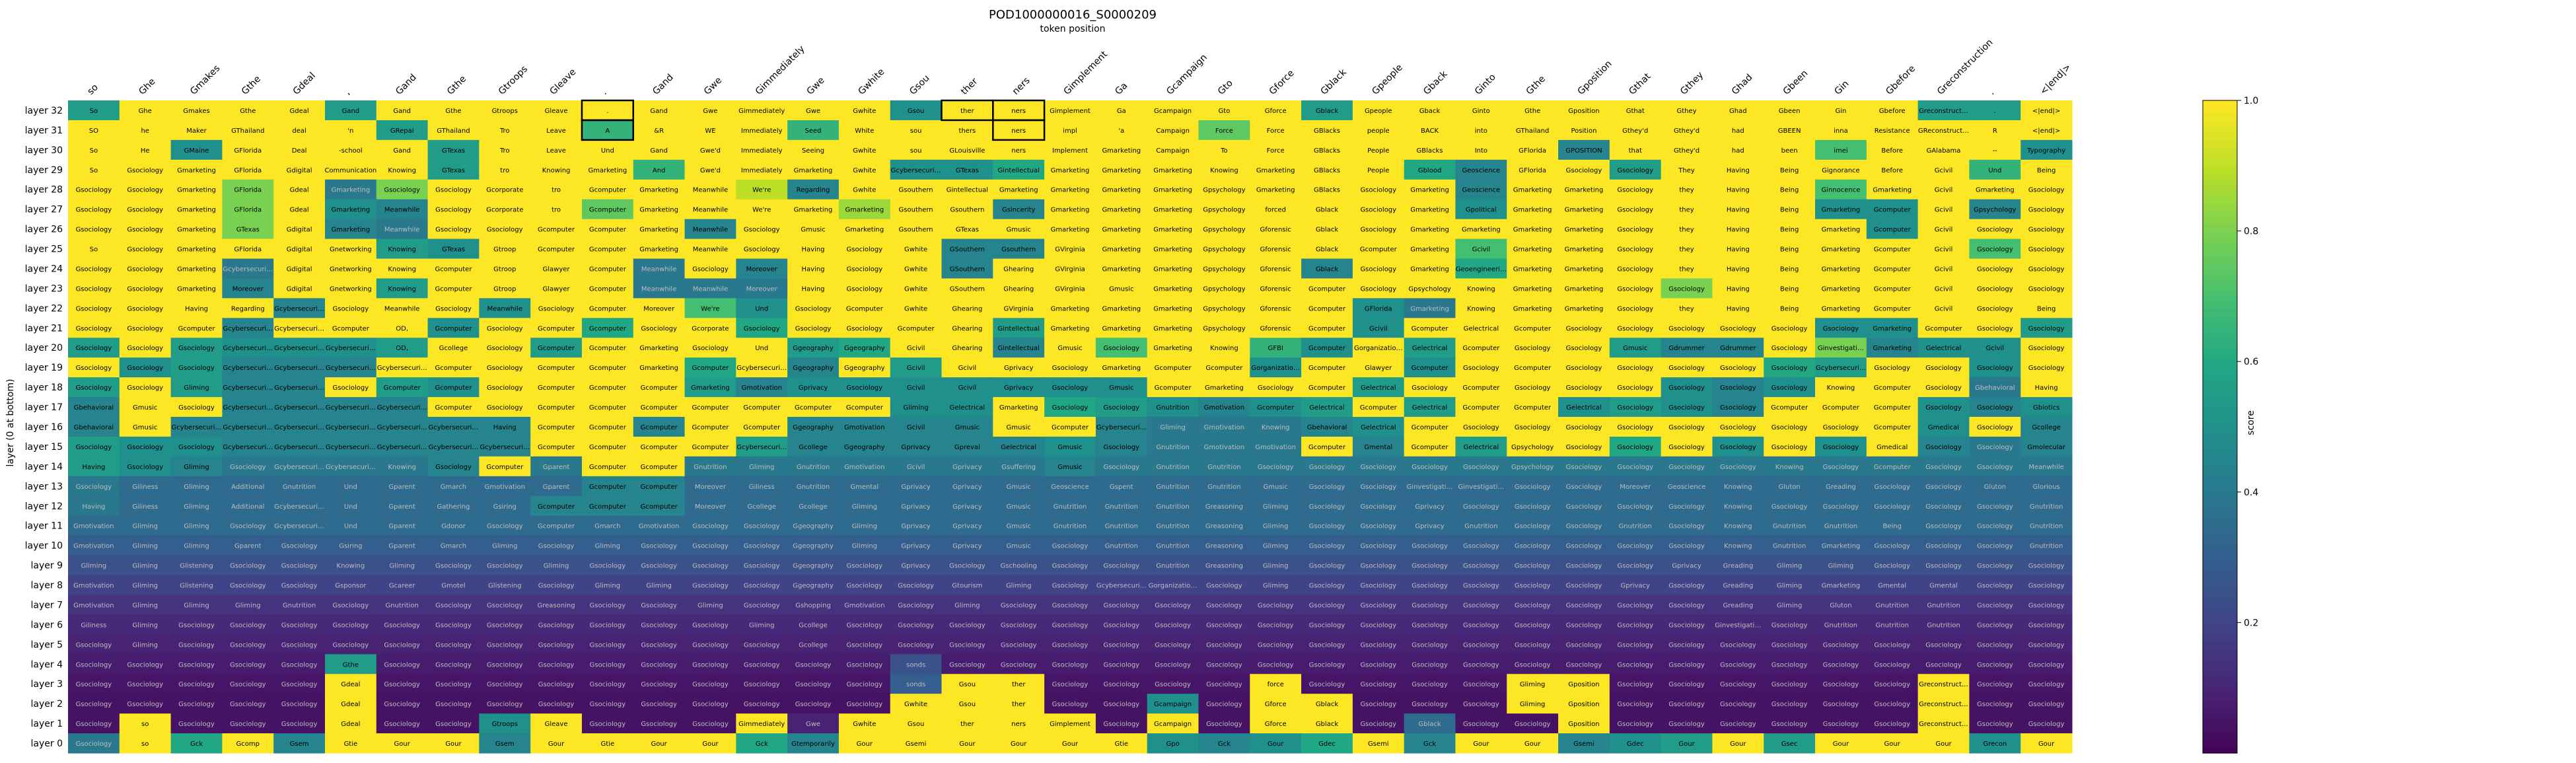  What do you see at coordinates (608, 151) in the screenshot?
I see `cell-token: Und` at bounding box center [608, 151].